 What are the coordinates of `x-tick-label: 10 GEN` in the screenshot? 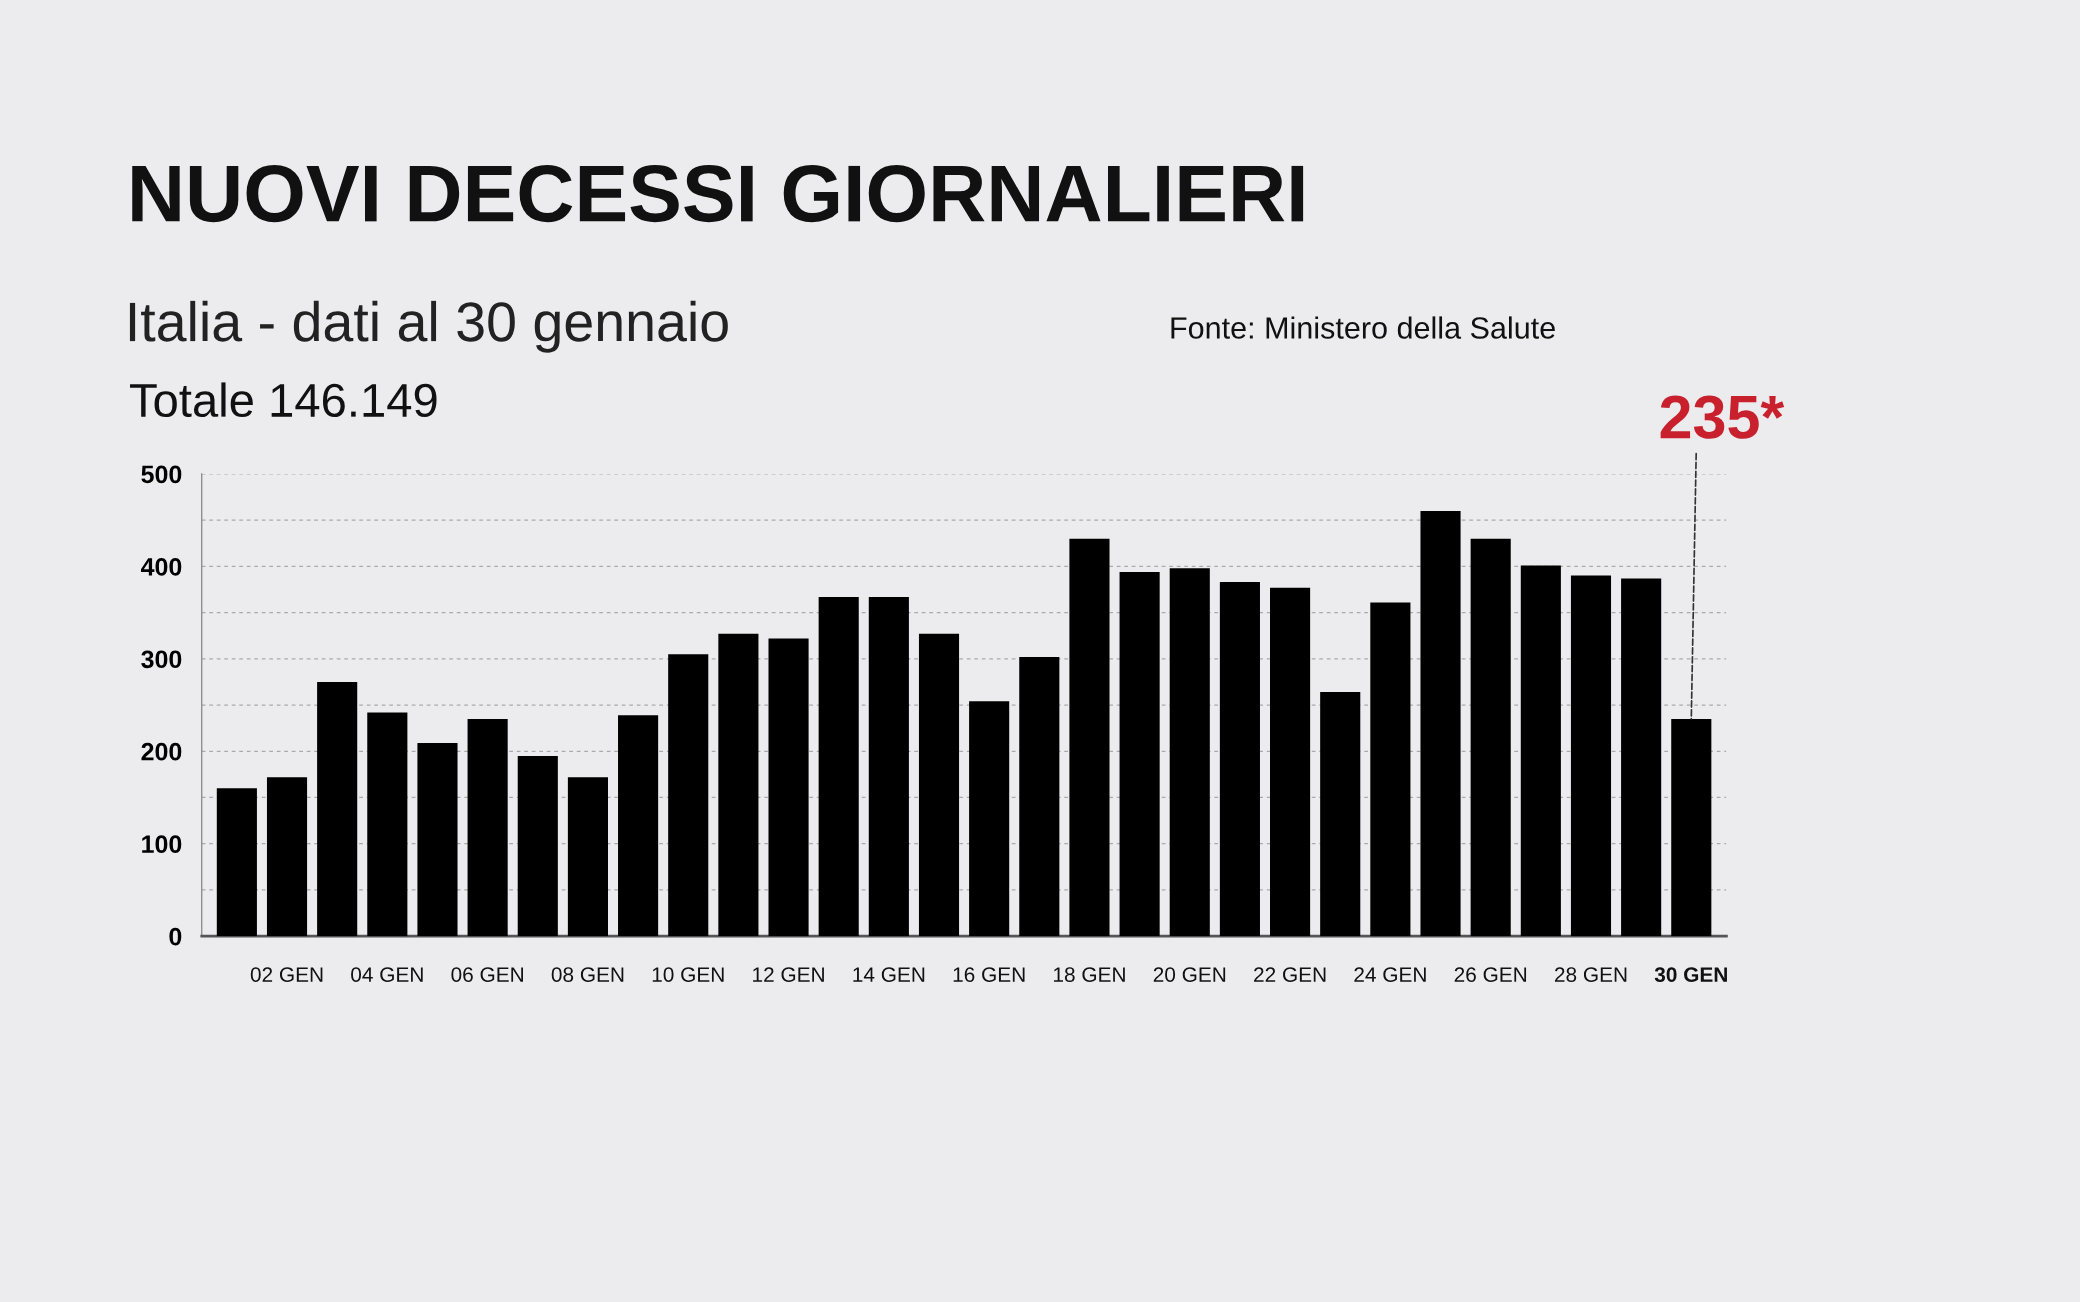 It's located at (688, 974).